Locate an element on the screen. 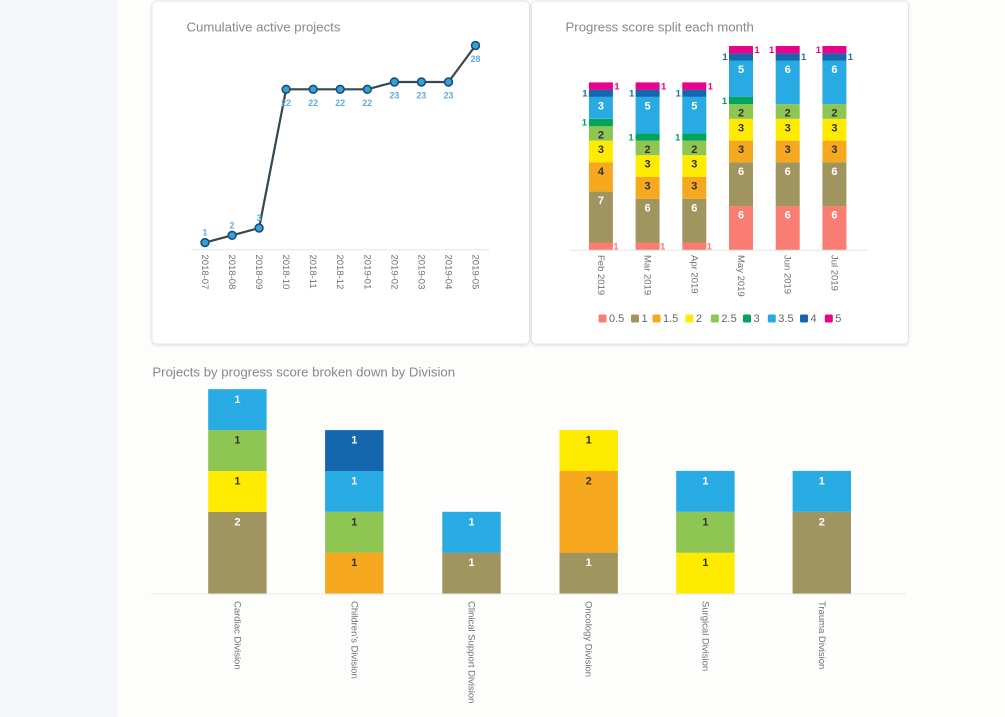  svg-text:Progress score split each mont: Progress score split each month is located at coordinates (660, 27).